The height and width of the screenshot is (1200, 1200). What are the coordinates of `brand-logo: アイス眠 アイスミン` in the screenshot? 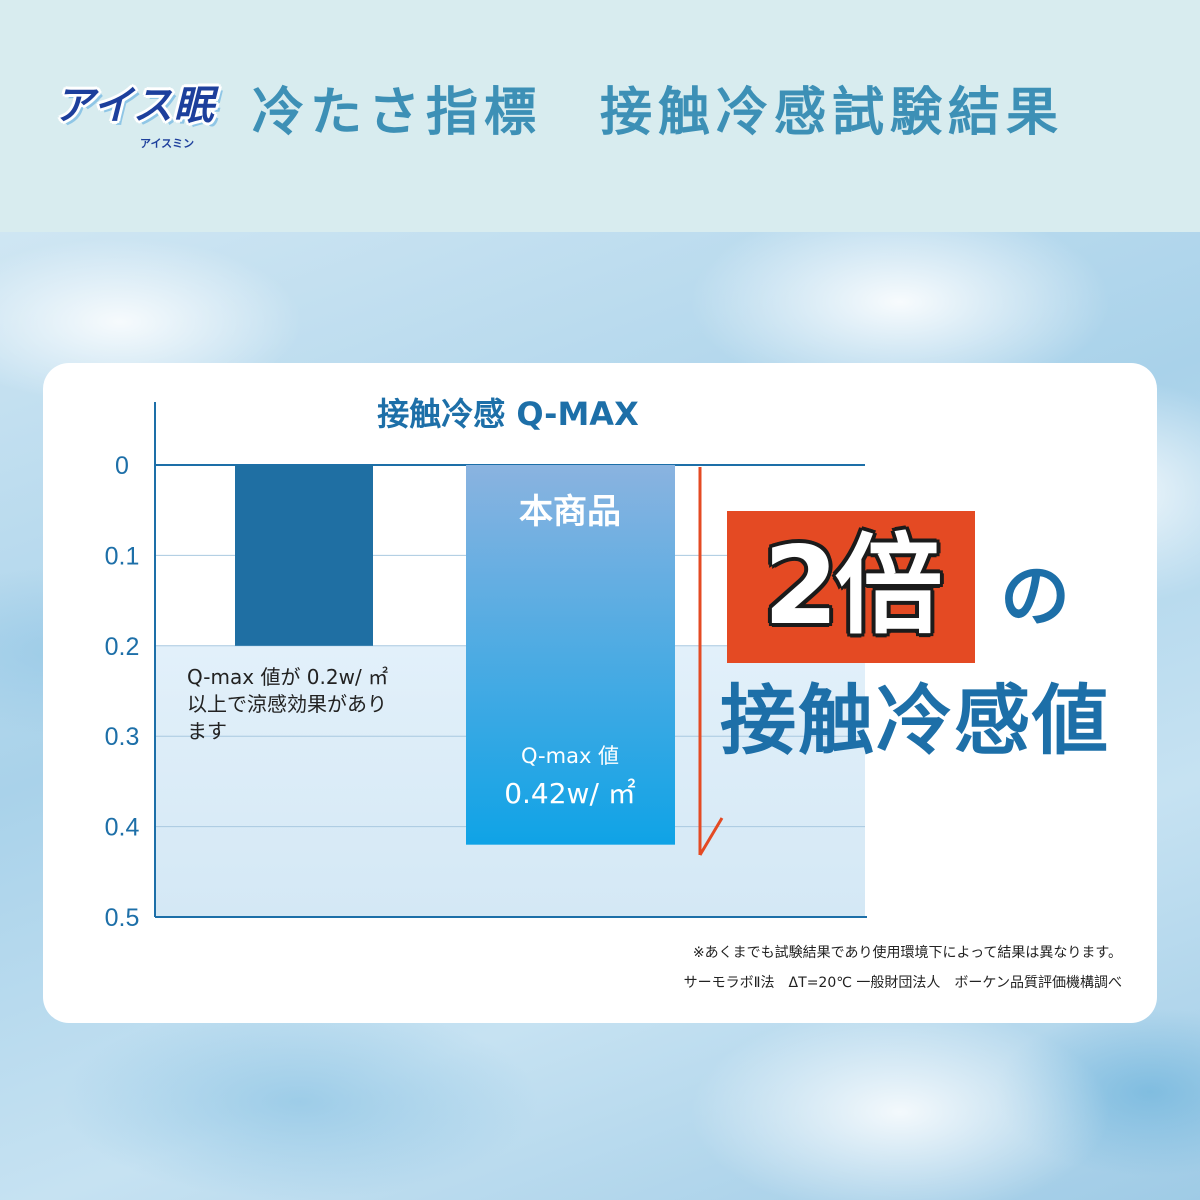 It's located at (136, 116).